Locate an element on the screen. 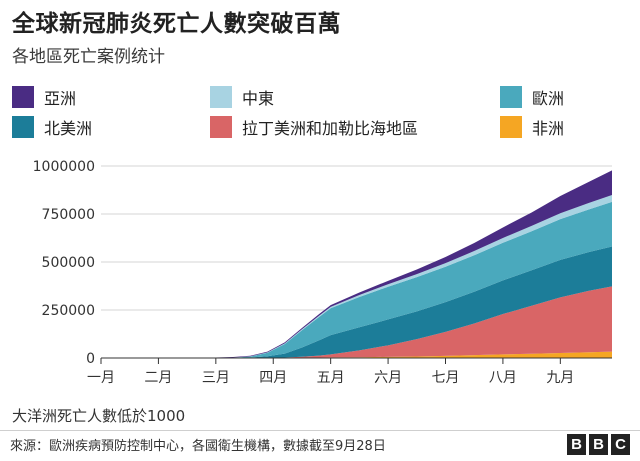 The height and width of the screenshot is (461, 640). y-tick-label: 750000 is located at coordinates (68, 215).